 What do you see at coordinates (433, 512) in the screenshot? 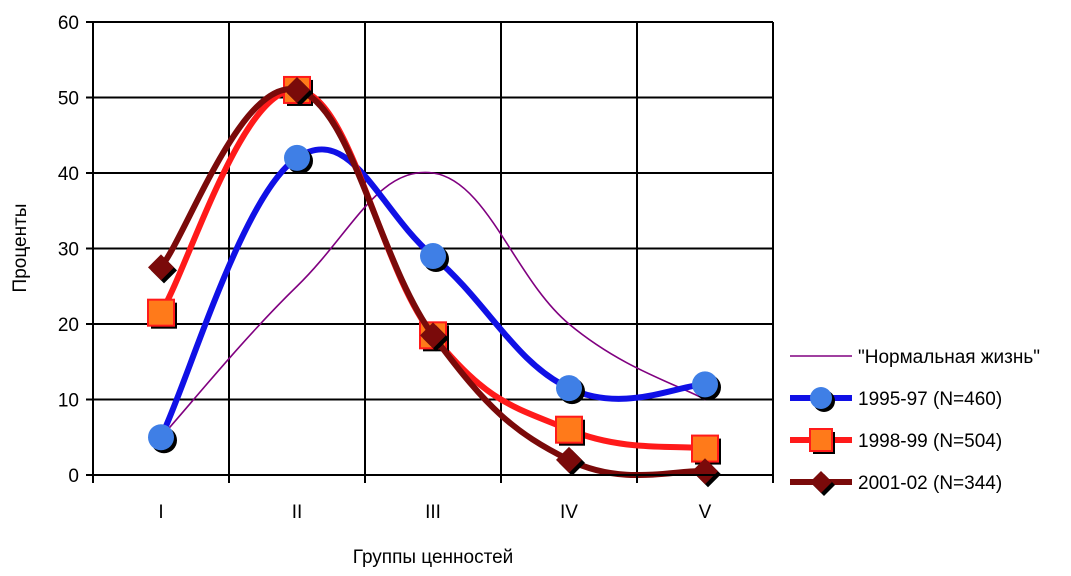
I see `x-tick-label: III` at bounding box center [433, 512].